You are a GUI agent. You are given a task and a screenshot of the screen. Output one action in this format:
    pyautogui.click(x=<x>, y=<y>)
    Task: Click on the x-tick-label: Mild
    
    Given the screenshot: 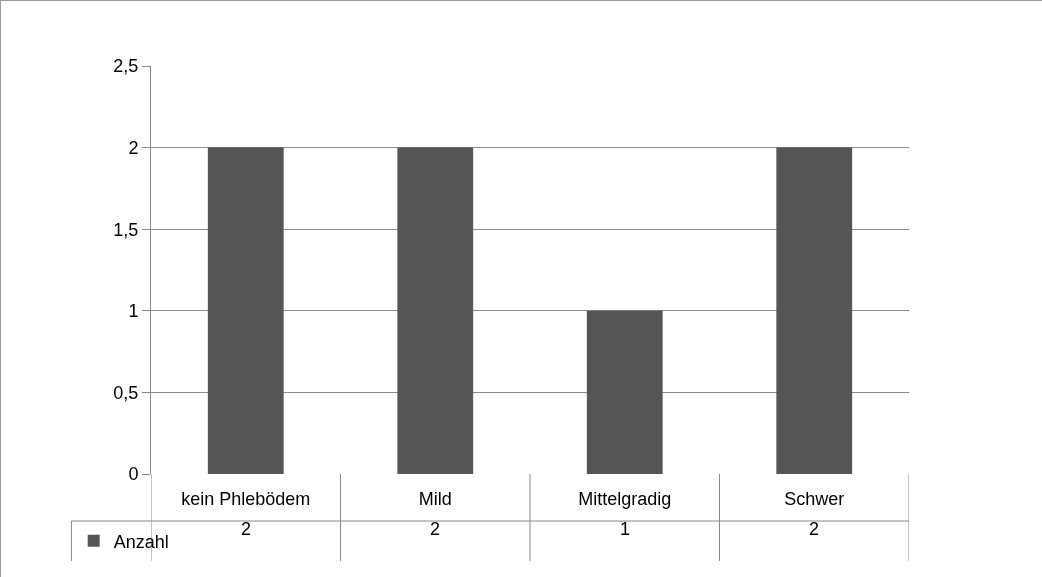 What is the action you would take?
    pyautogui.click(x=435, y=499)
    